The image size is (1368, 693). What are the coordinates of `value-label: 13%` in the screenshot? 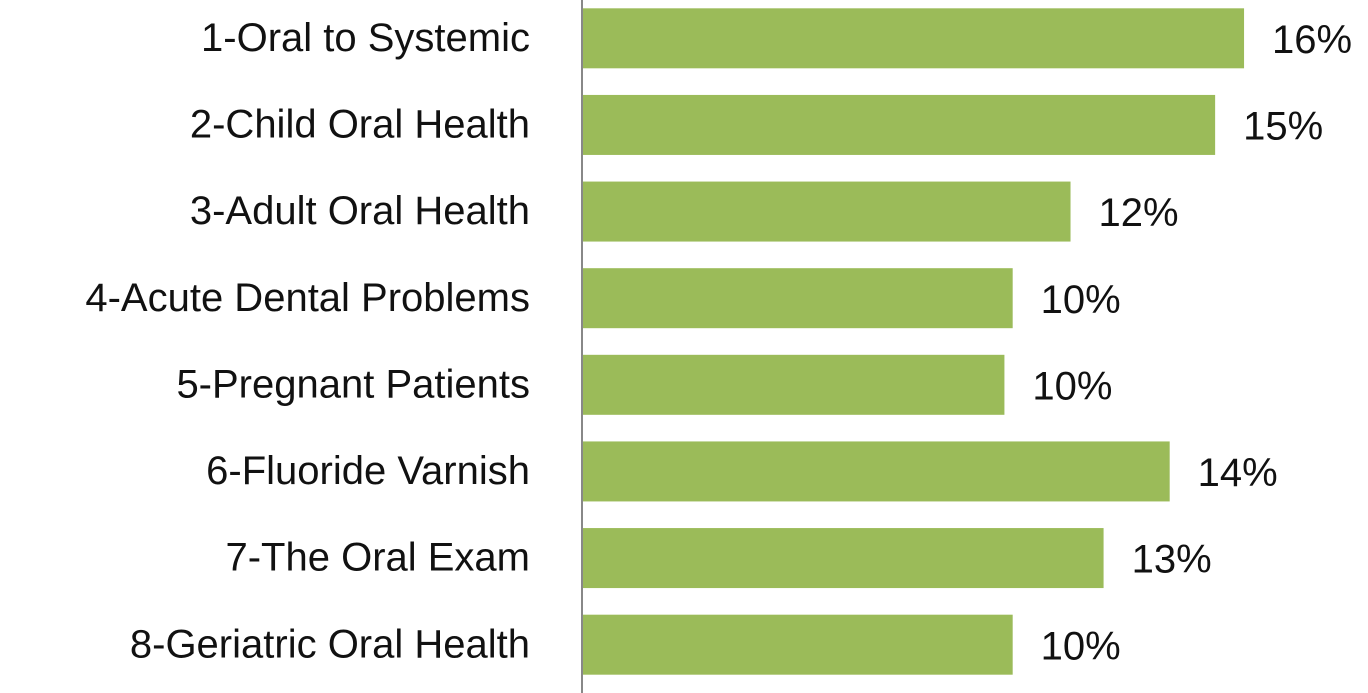 It's located at (1172, 560).